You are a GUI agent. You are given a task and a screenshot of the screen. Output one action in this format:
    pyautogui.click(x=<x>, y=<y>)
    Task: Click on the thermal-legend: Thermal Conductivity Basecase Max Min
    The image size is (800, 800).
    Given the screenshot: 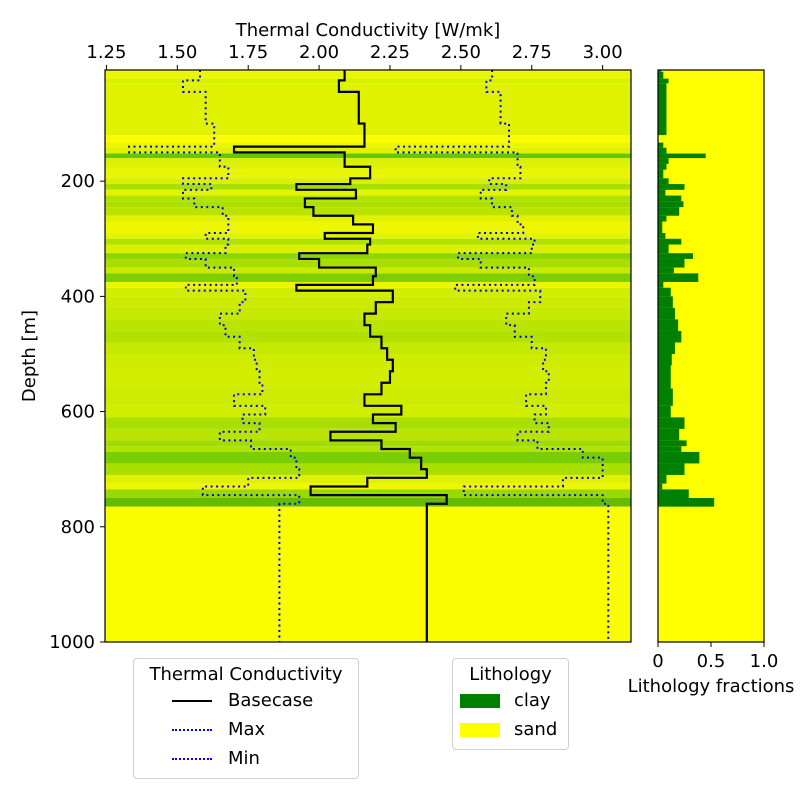 What is the action you would take?
    pyautogui.click(x=246, y=718)
    